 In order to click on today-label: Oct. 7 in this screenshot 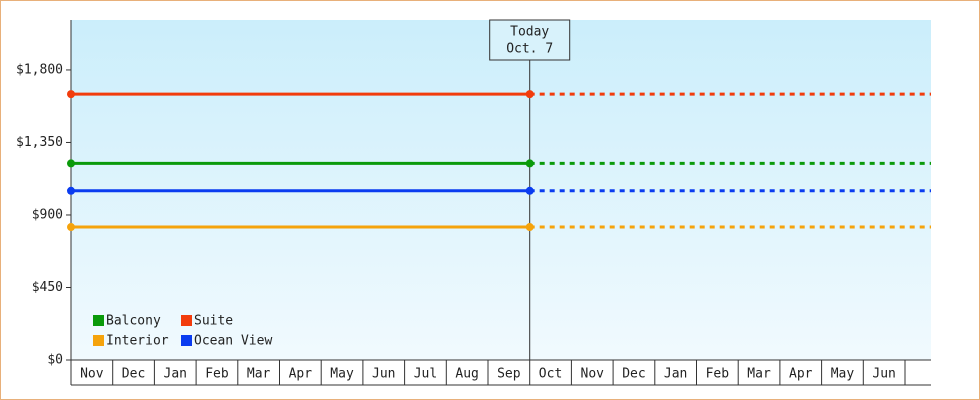, I will do `click(529, 49)`.